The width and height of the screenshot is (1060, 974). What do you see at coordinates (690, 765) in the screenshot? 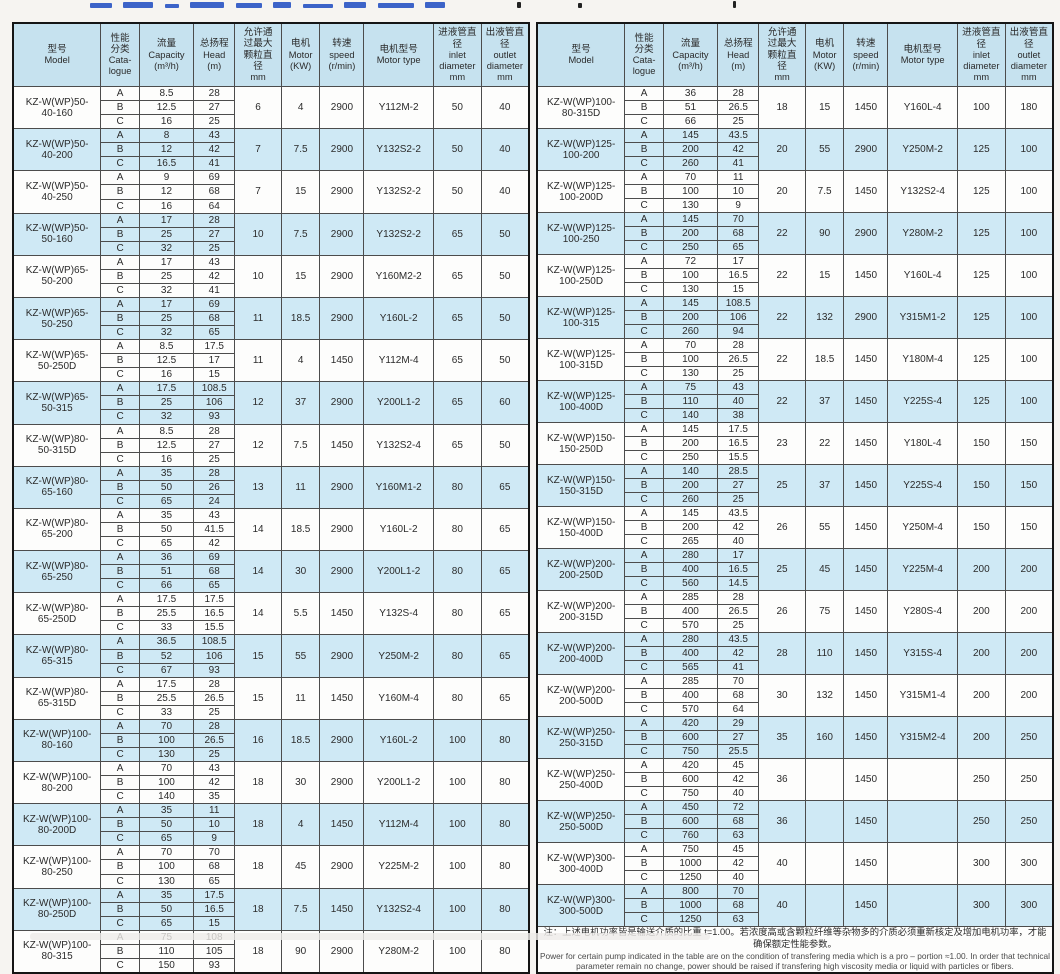
I see `table-cell: 420` at bounding box center [690, 765].